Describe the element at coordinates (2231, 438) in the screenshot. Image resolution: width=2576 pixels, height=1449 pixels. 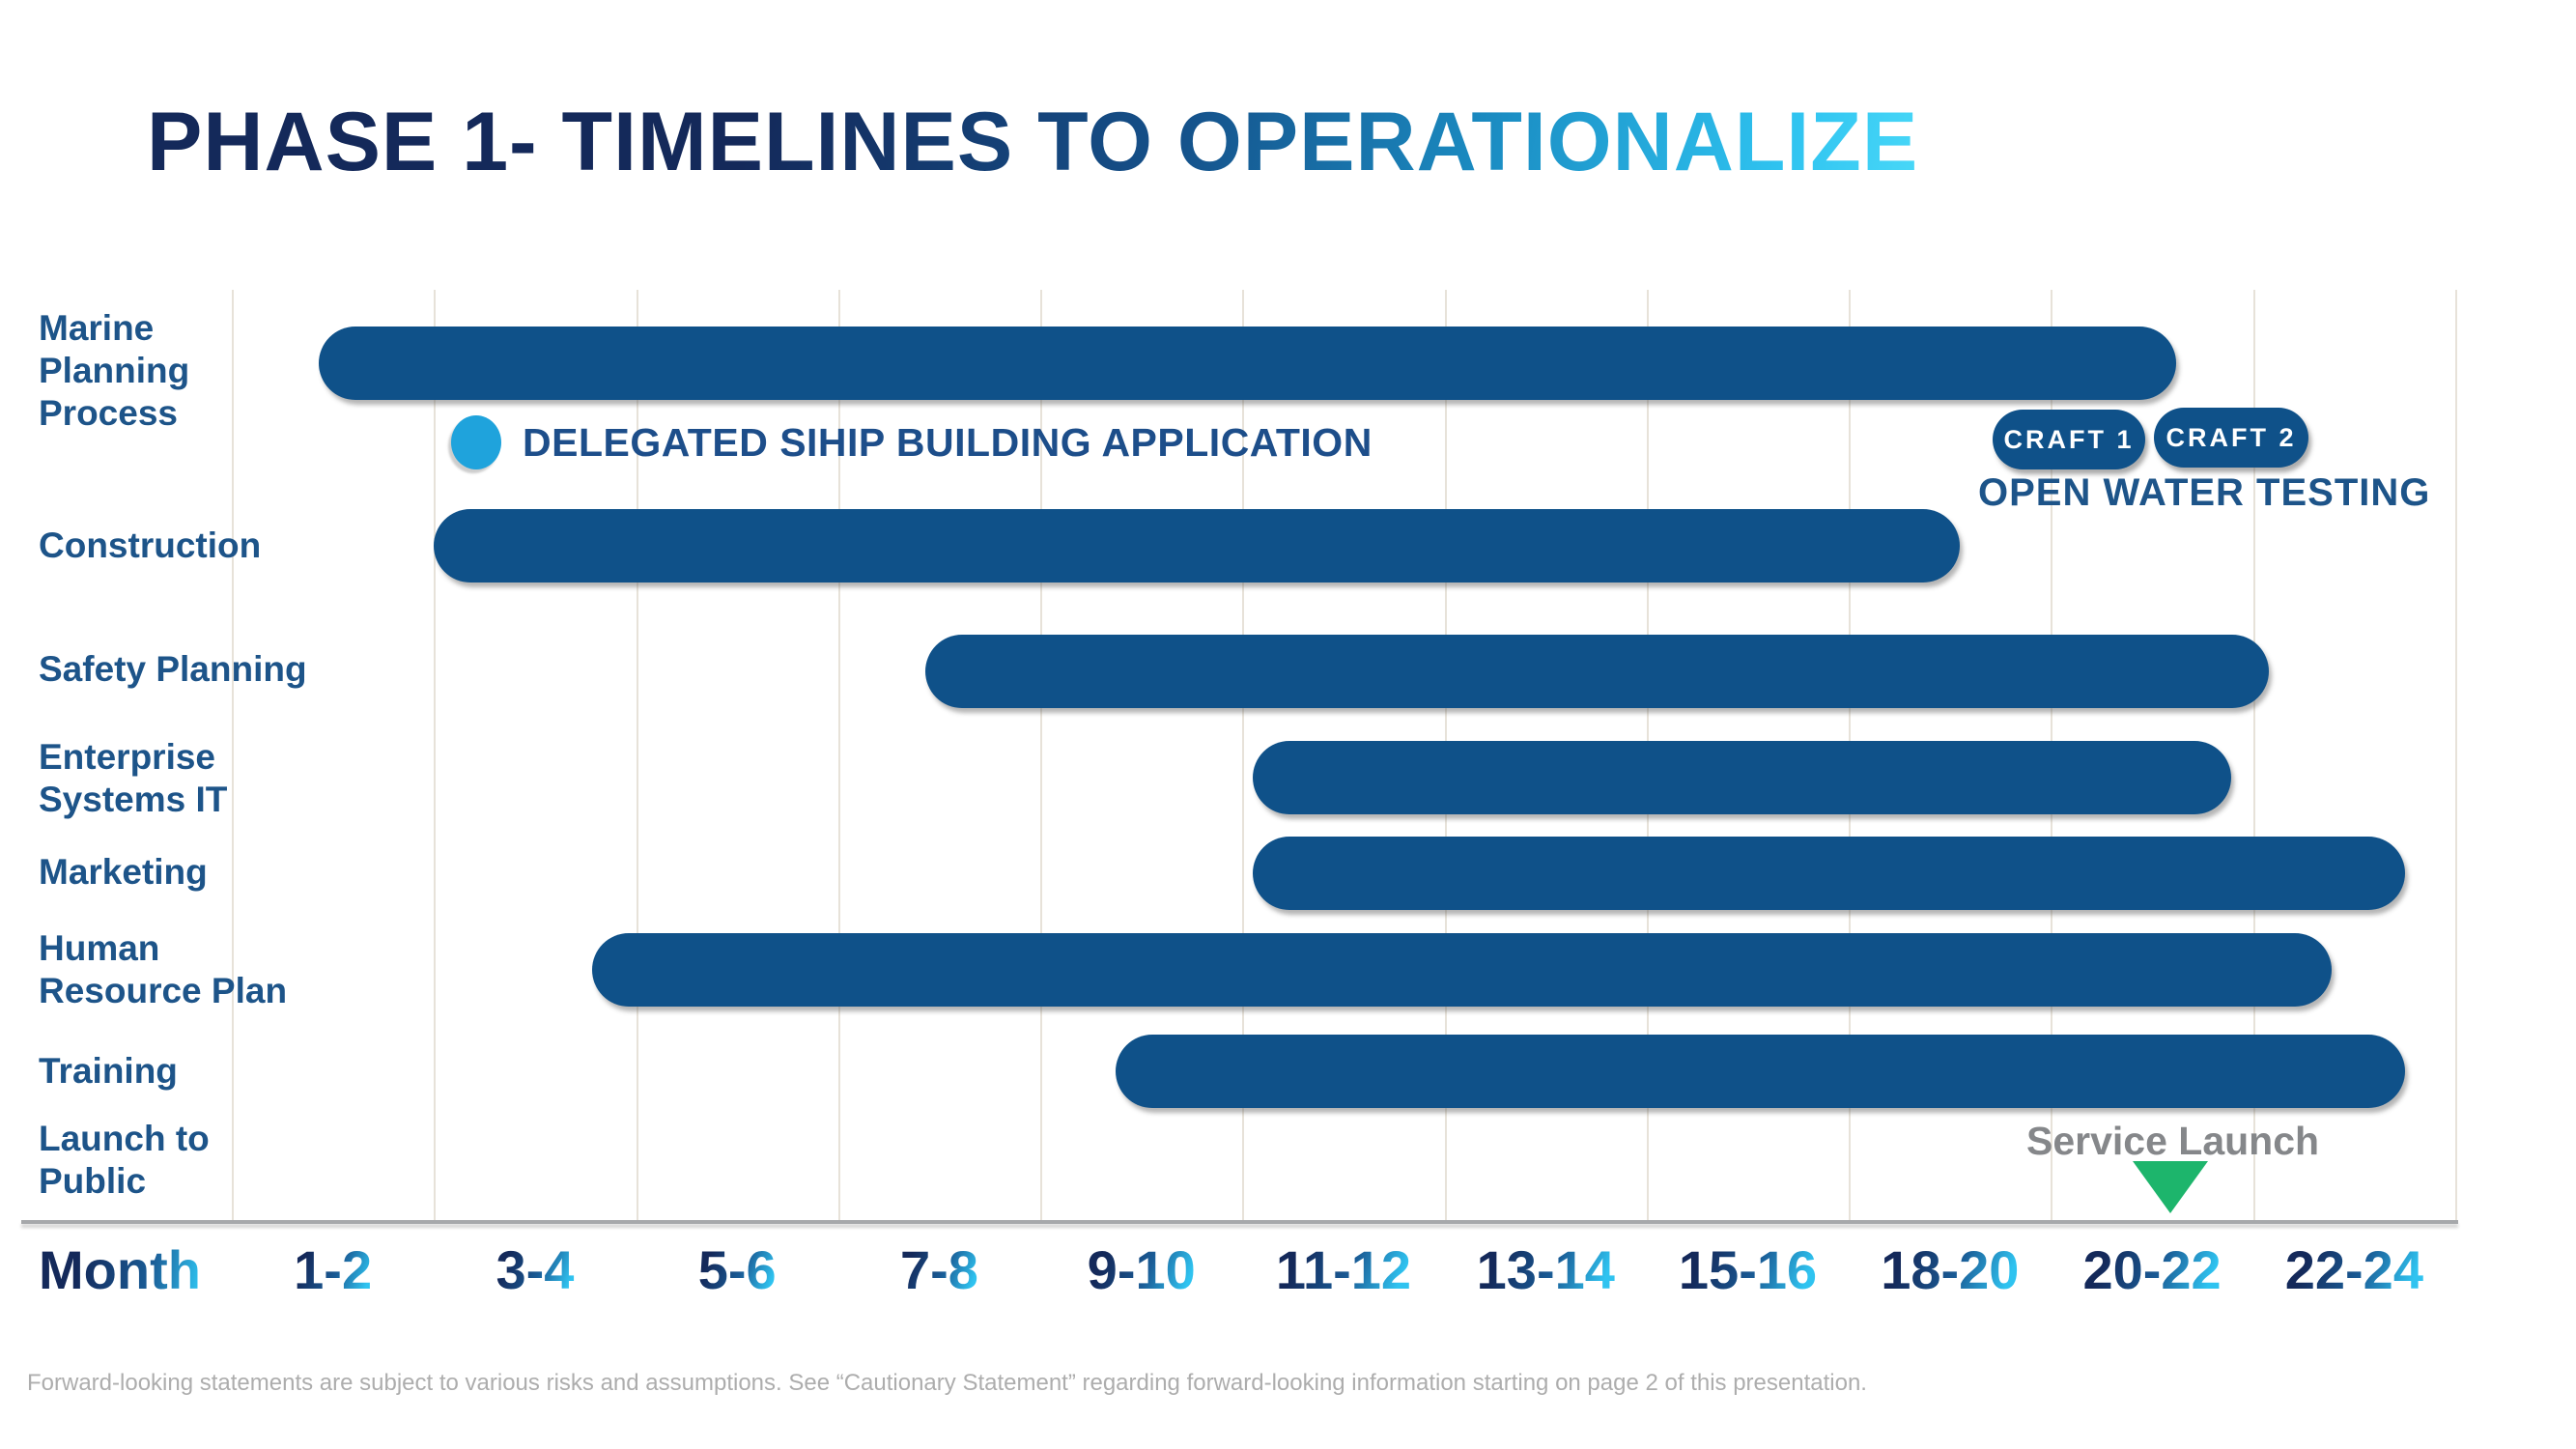
I see `craft-2-badge: CRAFT 2` at that location.